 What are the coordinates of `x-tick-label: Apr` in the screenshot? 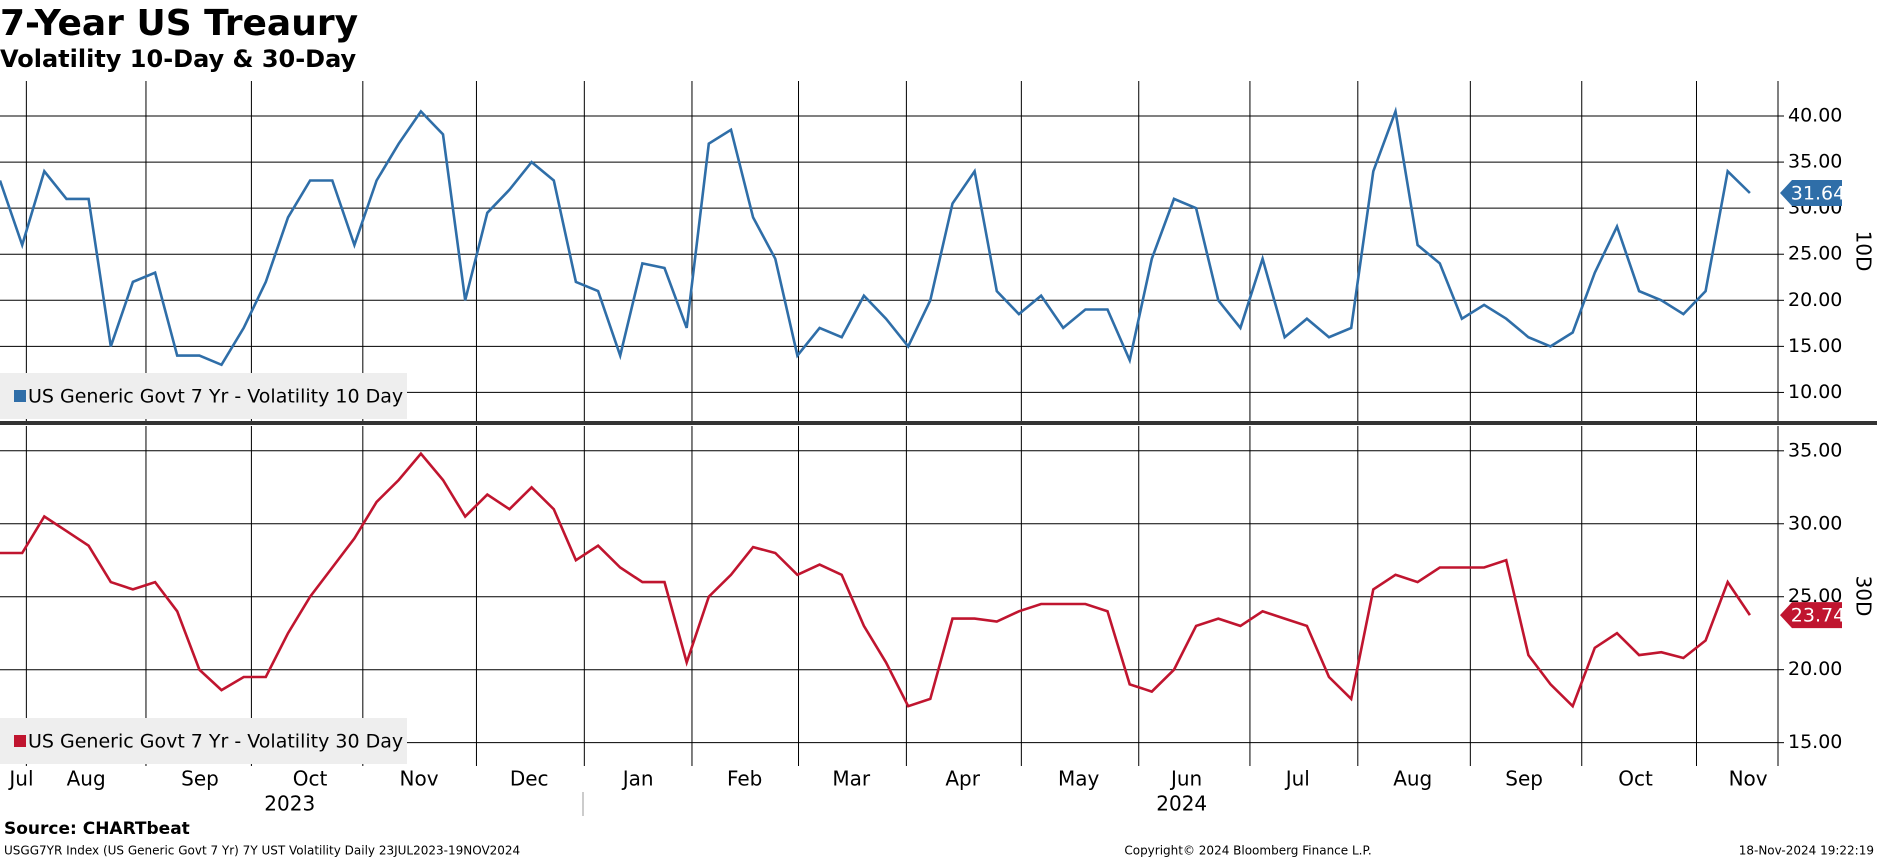 It's located at (962, 779).